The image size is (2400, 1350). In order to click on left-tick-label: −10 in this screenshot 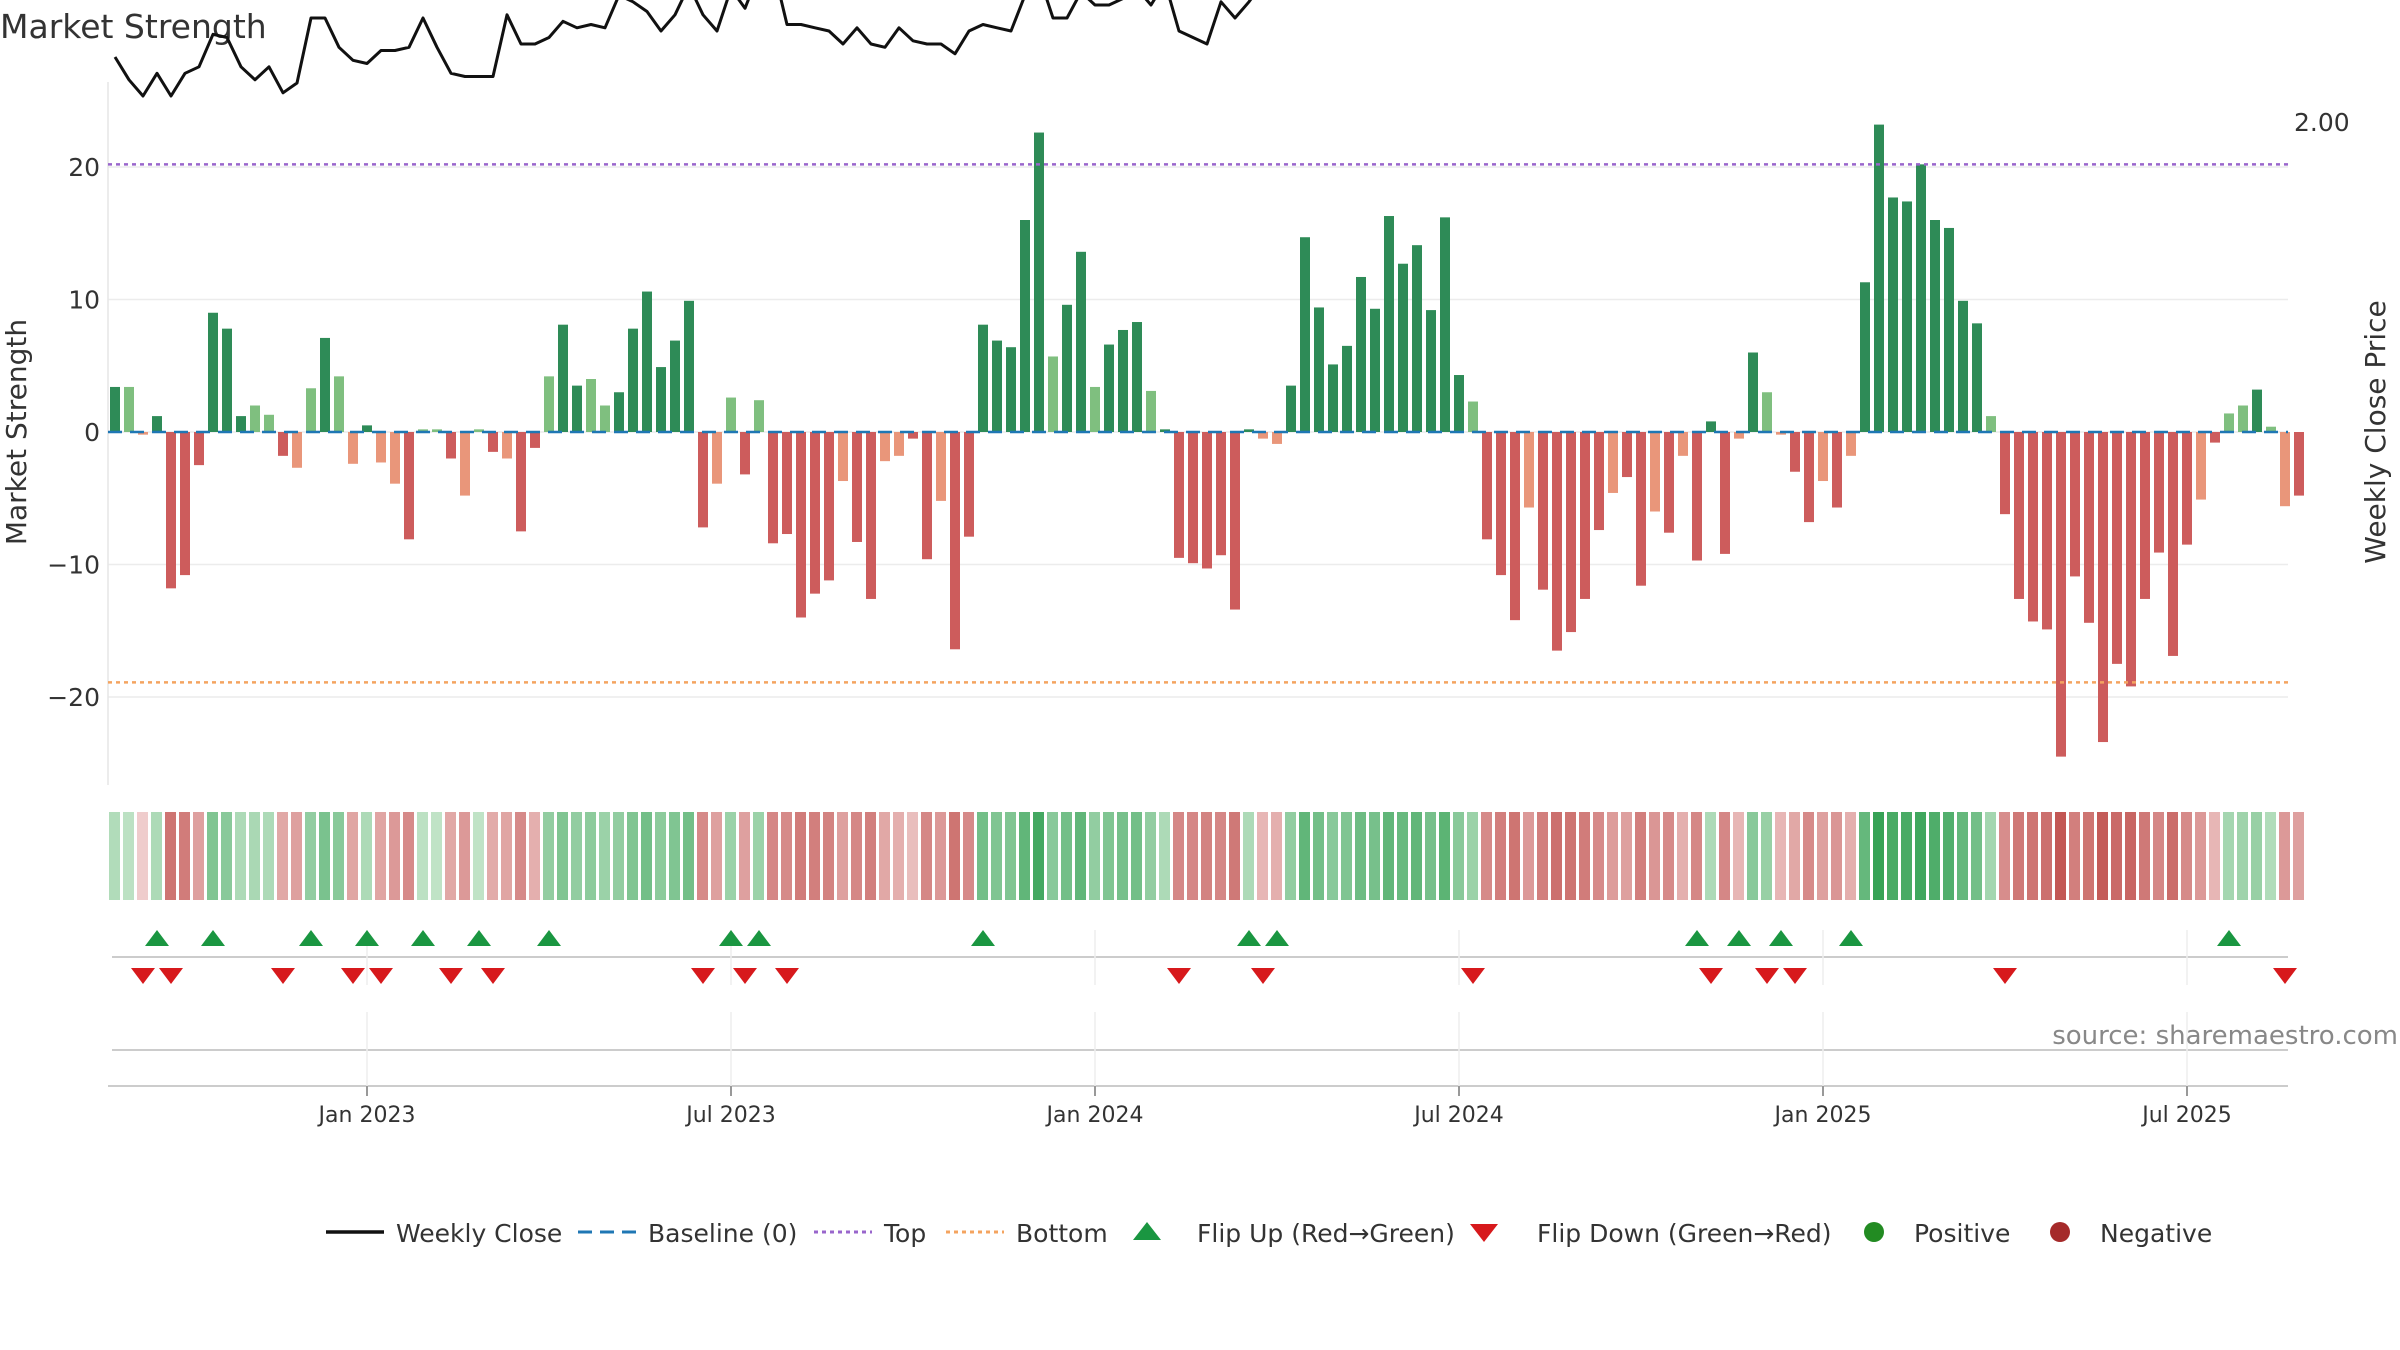, I will do `click(73, 565)`.